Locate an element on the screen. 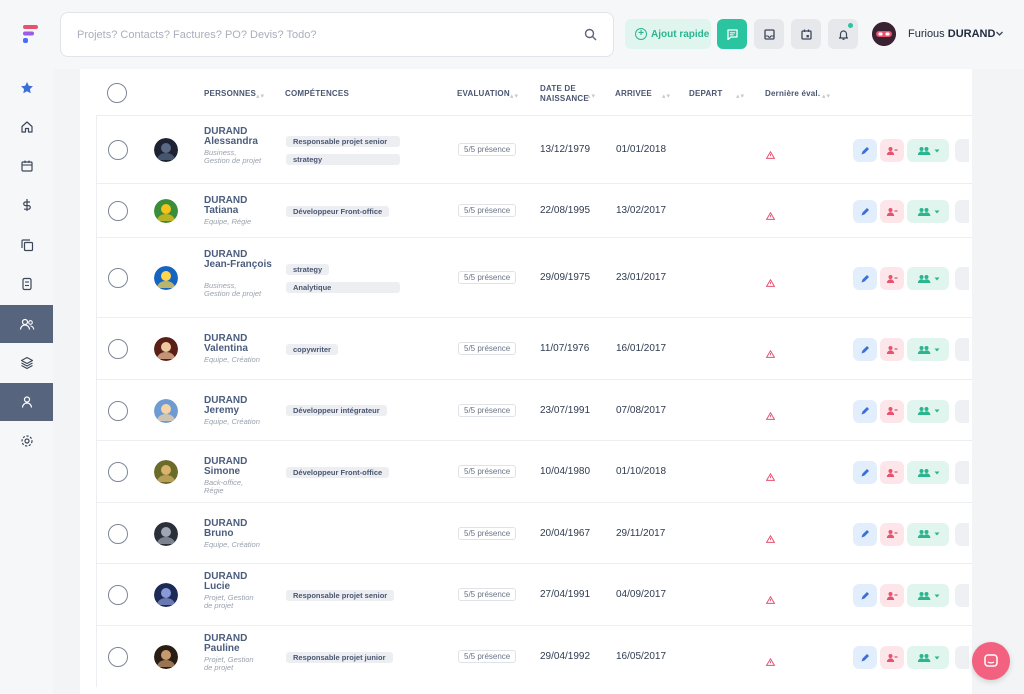 The height and width of the screenshot is (694, 1024). user-name: Furious DURAND is located at coordinates (952, 34).